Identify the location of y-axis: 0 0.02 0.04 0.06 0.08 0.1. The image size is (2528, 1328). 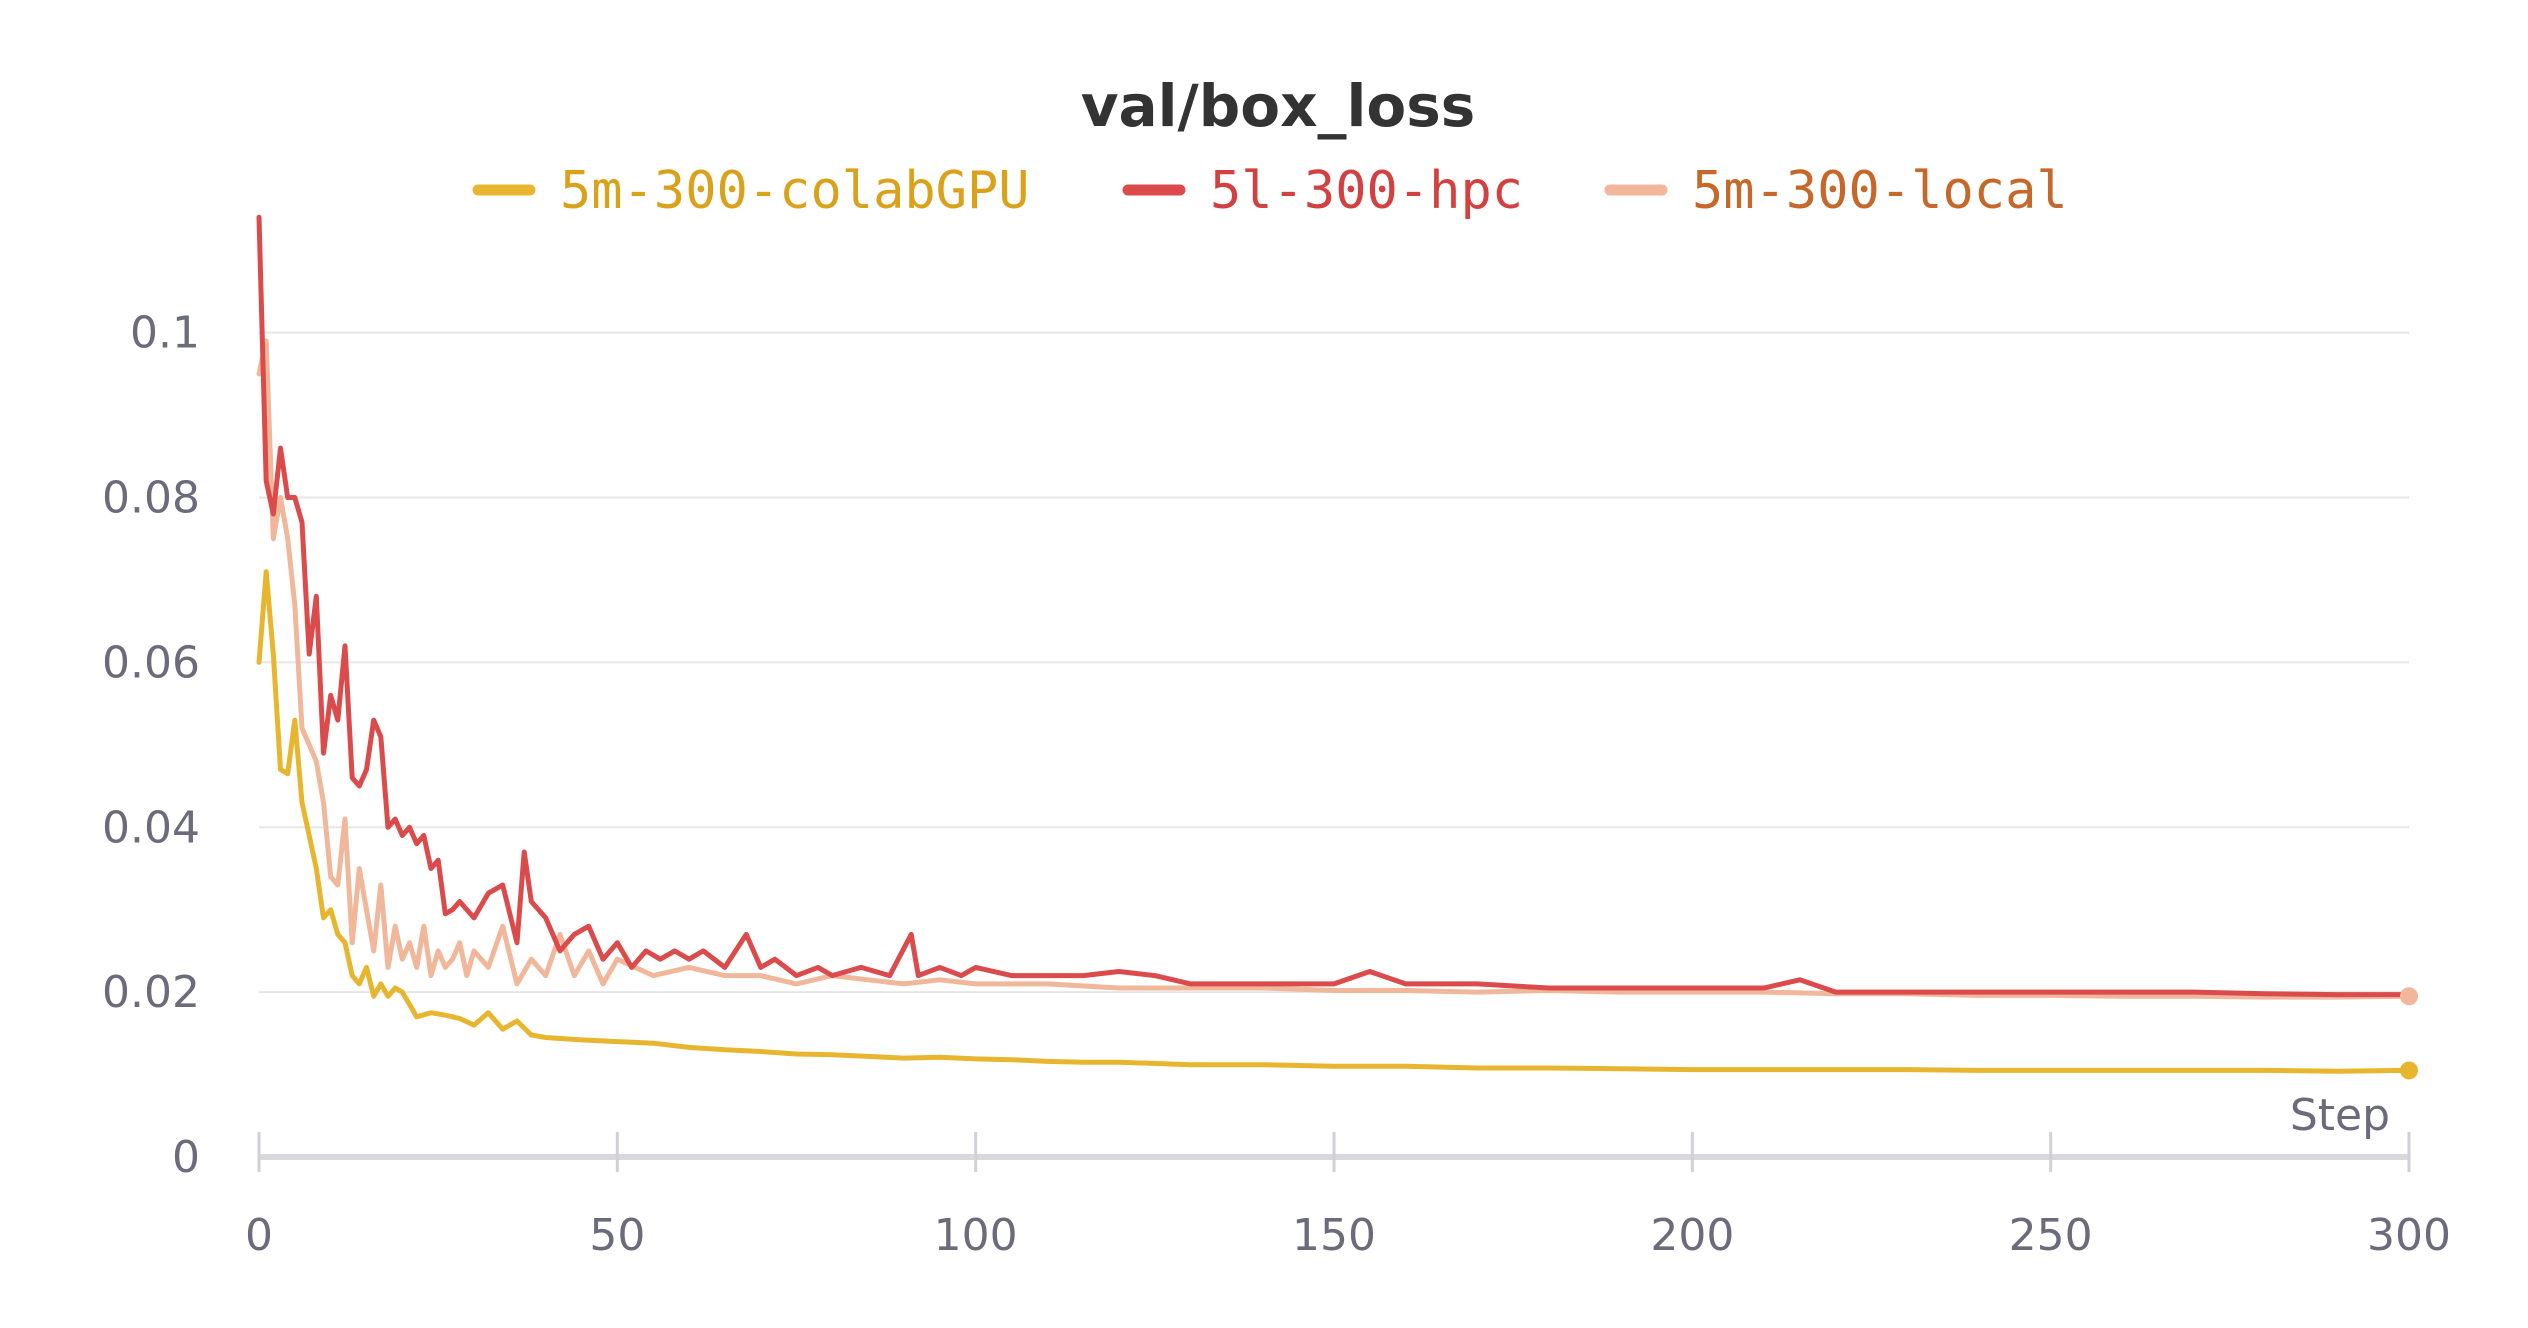
(151, 745).